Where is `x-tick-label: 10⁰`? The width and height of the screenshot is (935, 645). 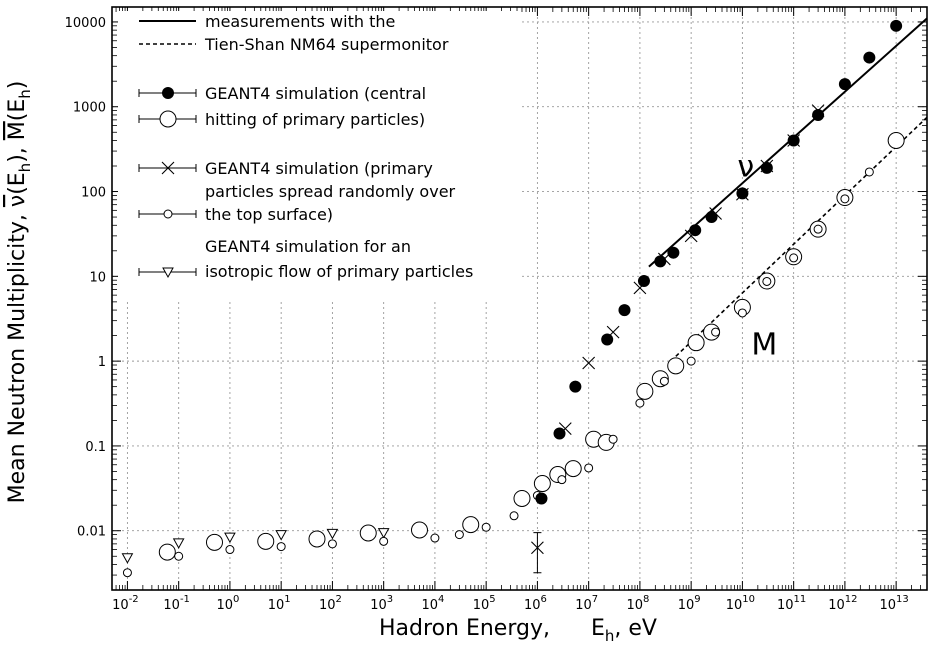
x-tick-label: 10⁰ is located at coordinates (227, 603).